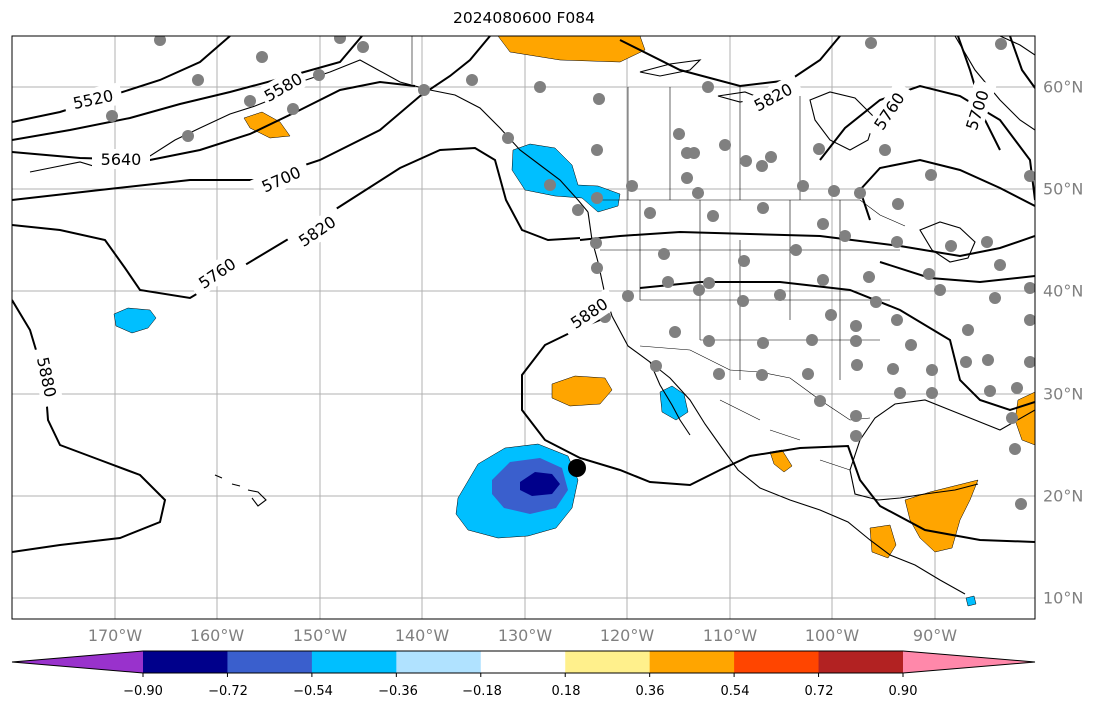  Describe the element at coordinates (969, 662) in the screenshot. I see `colorbar-extend-max` at that location.